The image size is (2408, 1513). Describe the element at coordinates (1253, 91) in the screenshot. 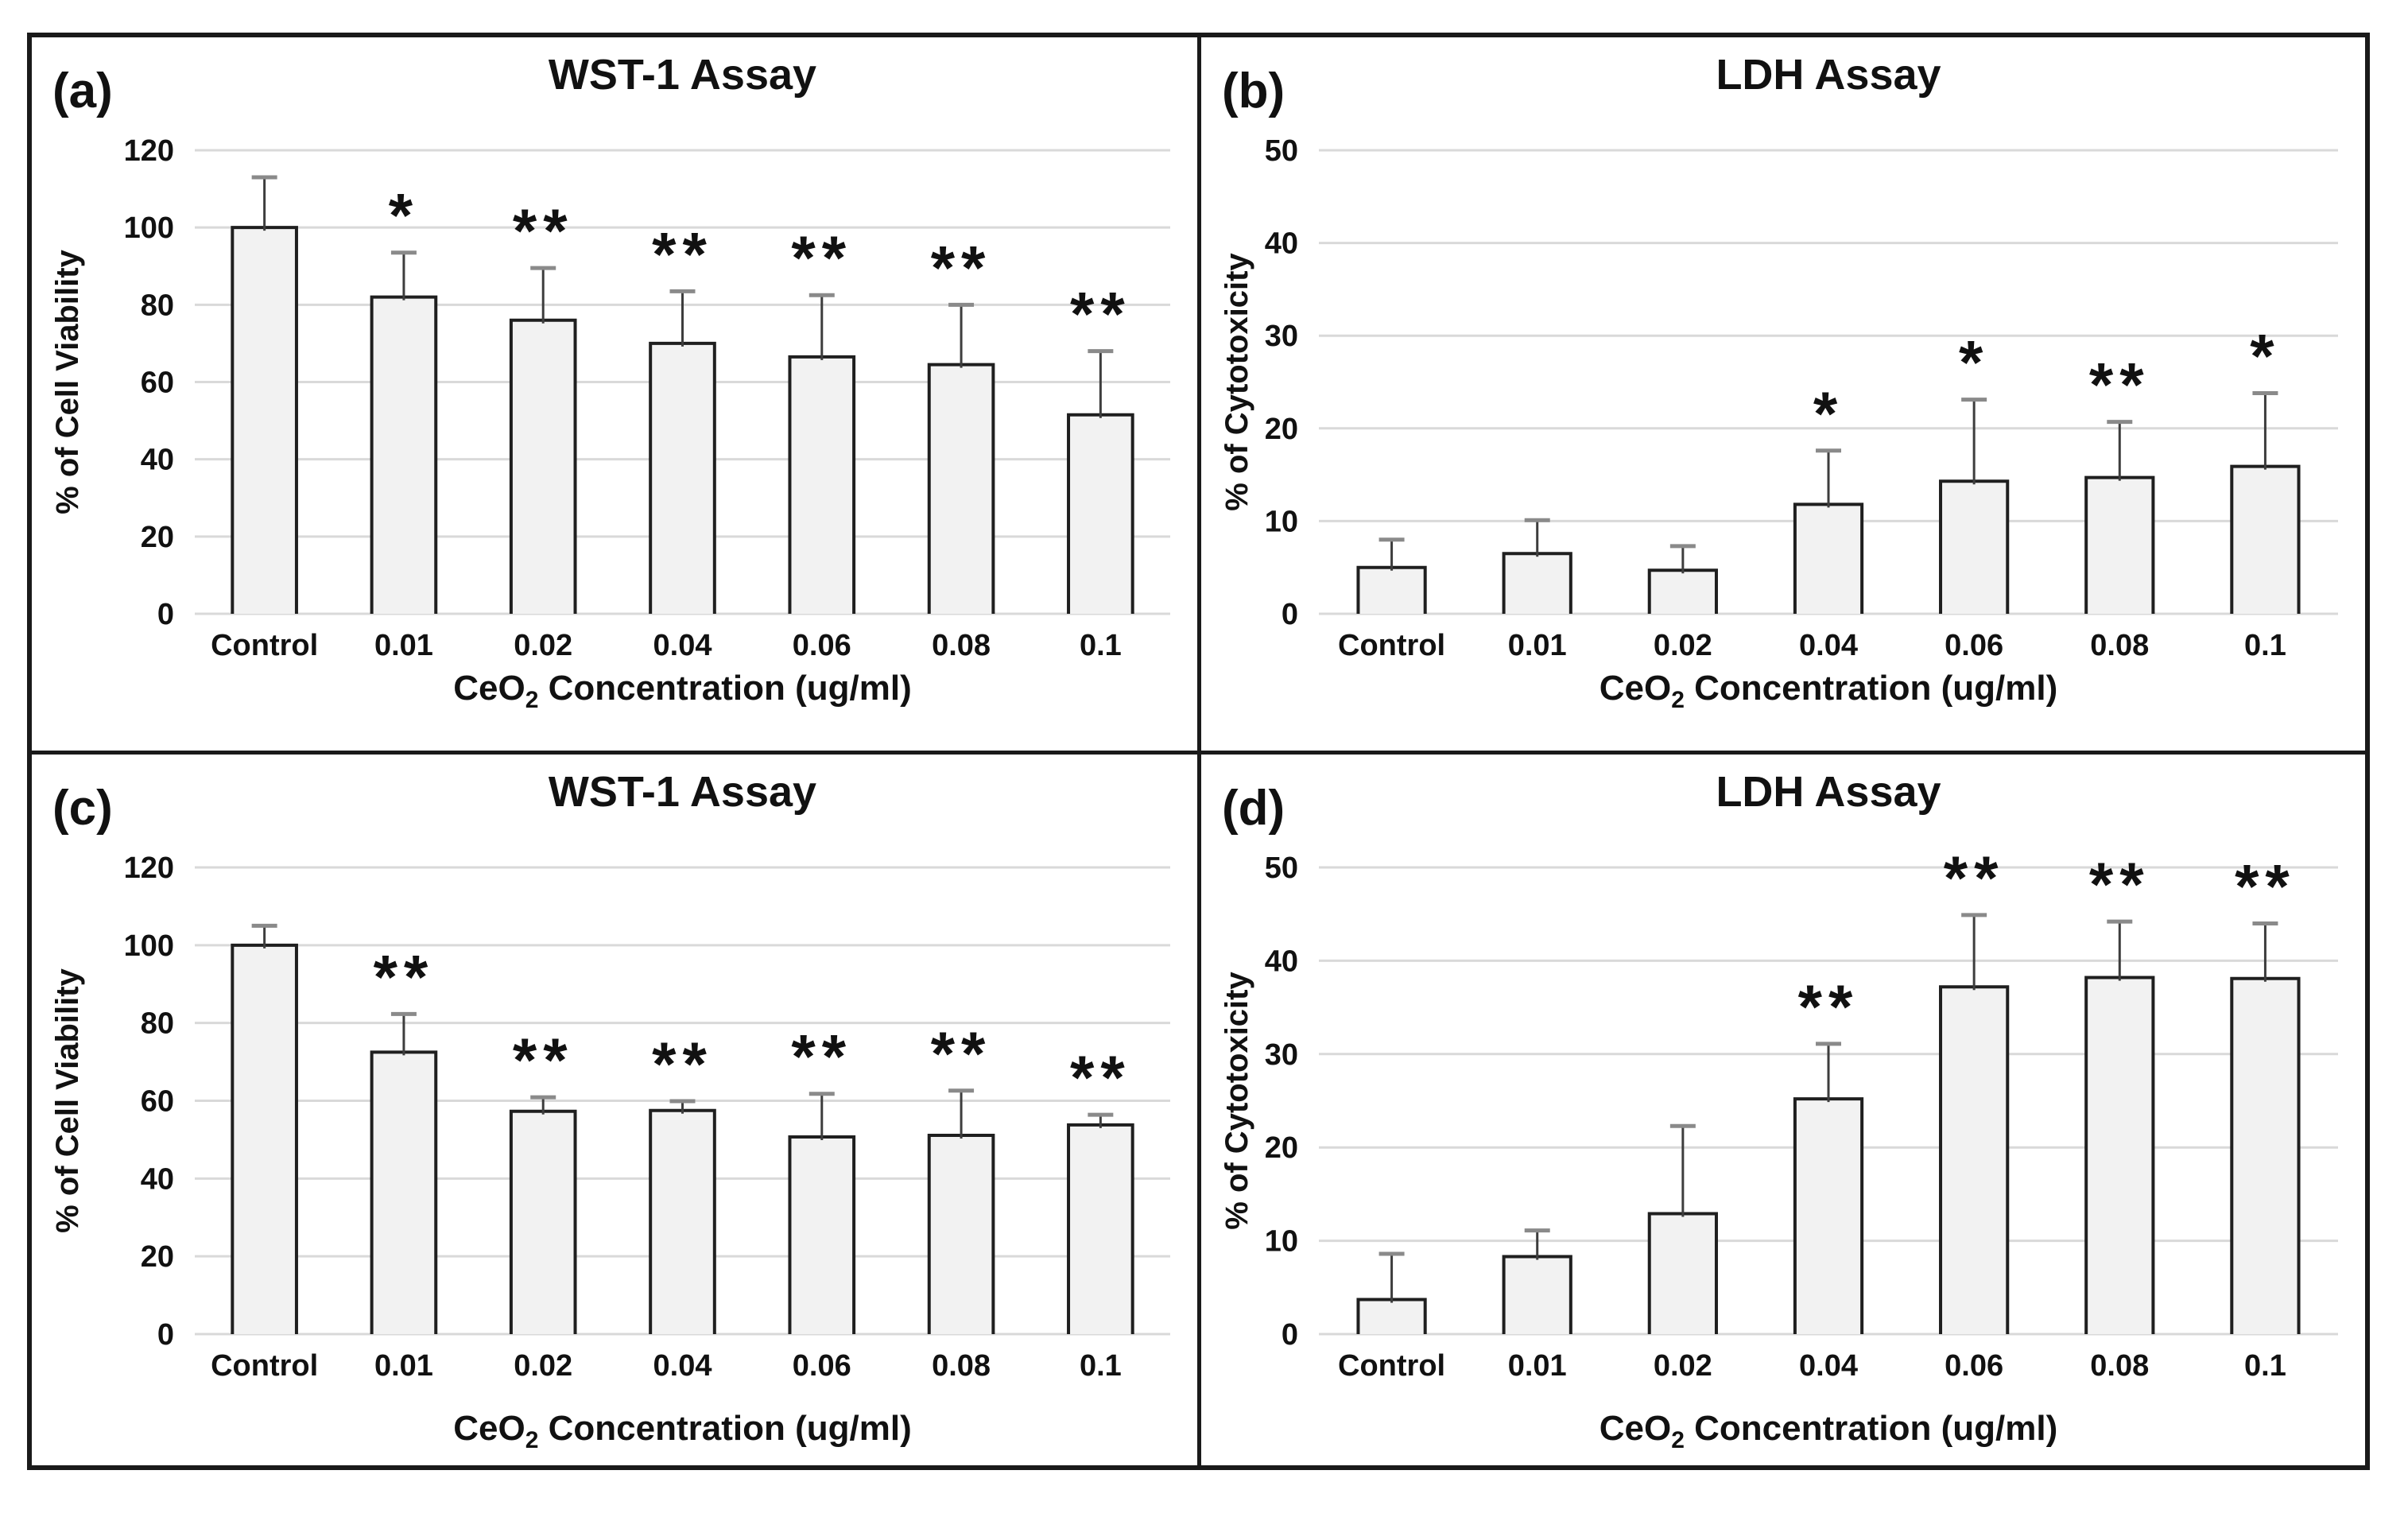

I see `panel-label: (b)` at that location.